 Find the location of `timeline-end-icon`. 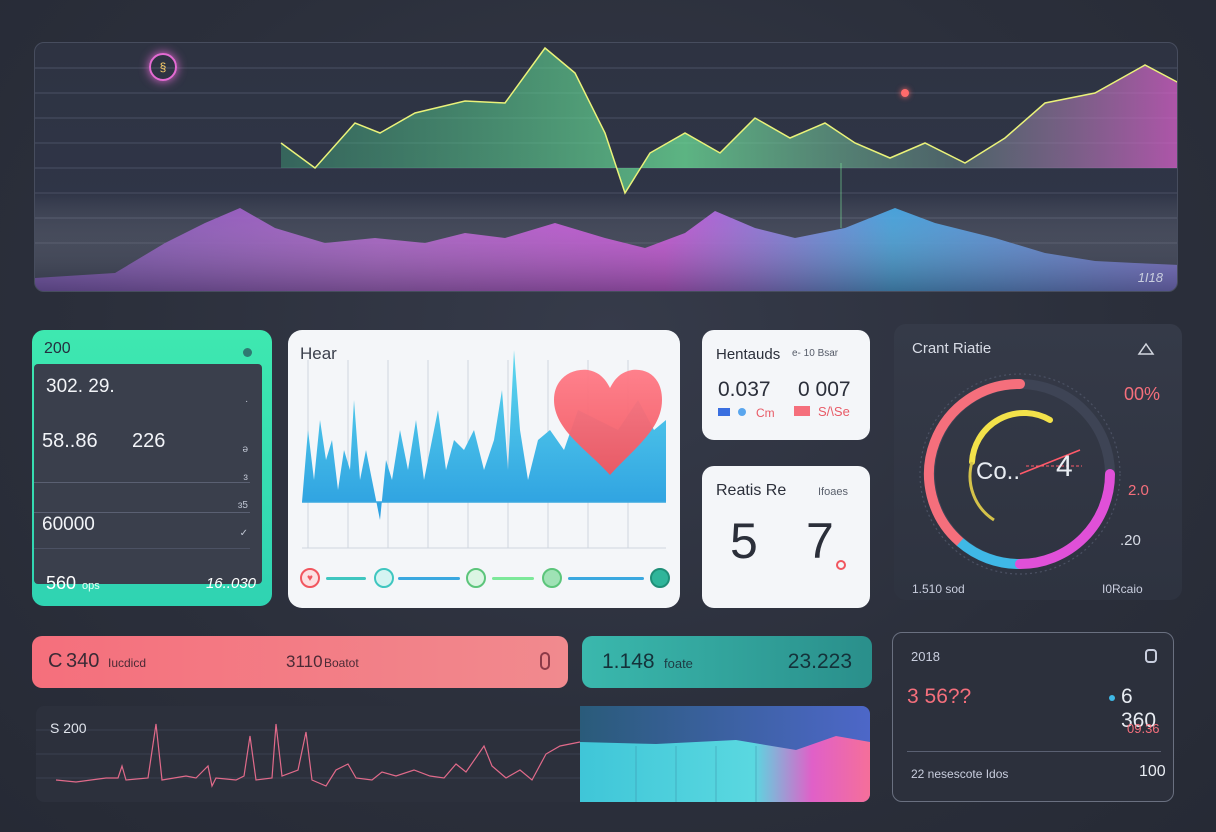

timeline-end-icon is located at coordinates (660, 578).